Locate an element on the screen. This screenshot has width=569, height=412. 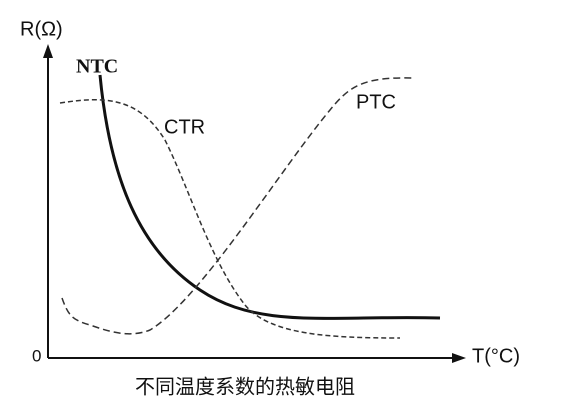
y-axis-label: R(Ω) is located at coordinates (41, 29).